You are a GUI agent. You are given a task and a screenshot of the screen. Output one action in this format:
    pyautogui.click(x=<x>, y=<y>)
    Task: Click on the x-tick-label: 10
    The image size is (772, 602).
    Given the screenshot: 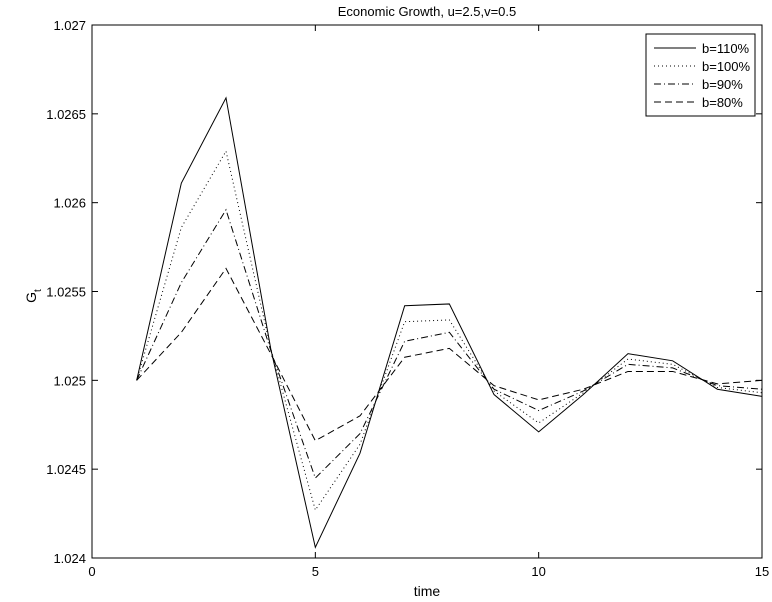 What is the action you would take?
    pyautogui.click(x=538, y=571)
    